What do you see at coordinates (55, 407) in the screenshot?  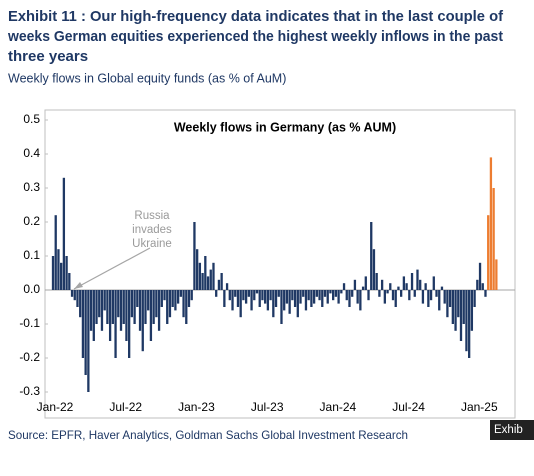 I see `x-tick-label: Jan-22` at bounding box center [55, 407].